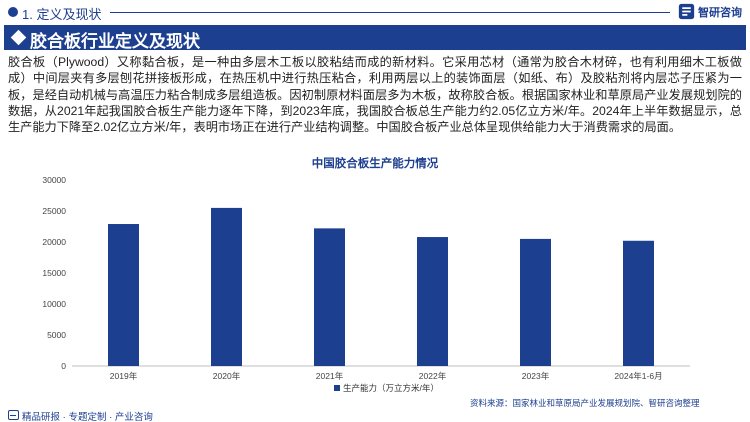 The height and width of the screenshot is (422, 750). Describe the element at coordinates (375, 415) in the screenshot. I see `footer: 精品研报 · 专题定制 · 产业咨询` at that location.